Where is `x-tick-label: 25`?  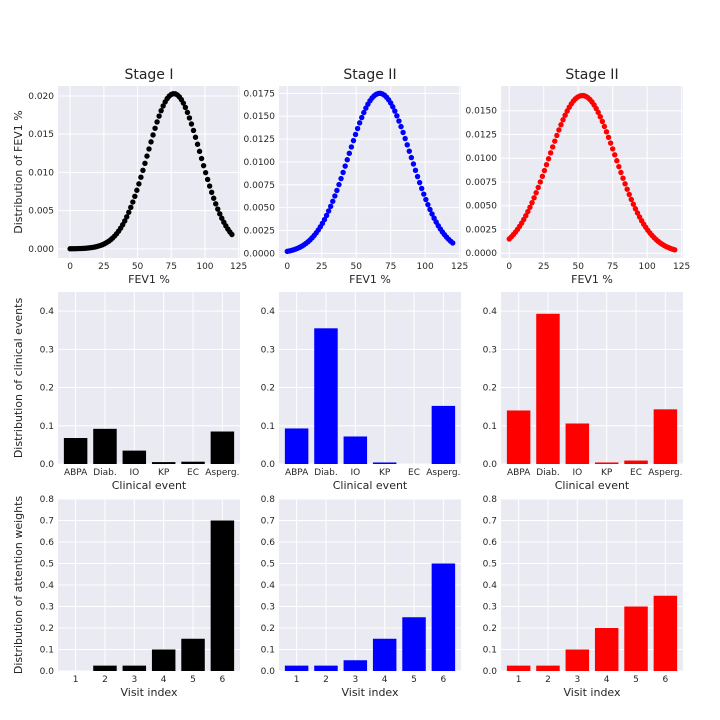 x-tick-label: 25 is located at coordinates (321, 267).